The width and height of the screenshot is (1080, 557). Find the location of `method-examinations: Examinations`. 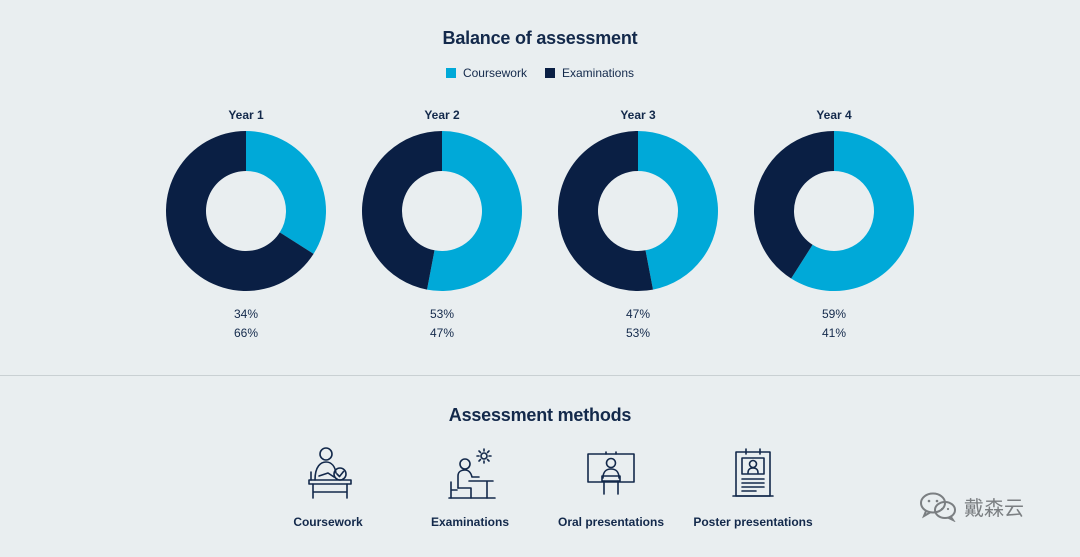

method-examinations: Examinations is located at coordinates (470, 487).